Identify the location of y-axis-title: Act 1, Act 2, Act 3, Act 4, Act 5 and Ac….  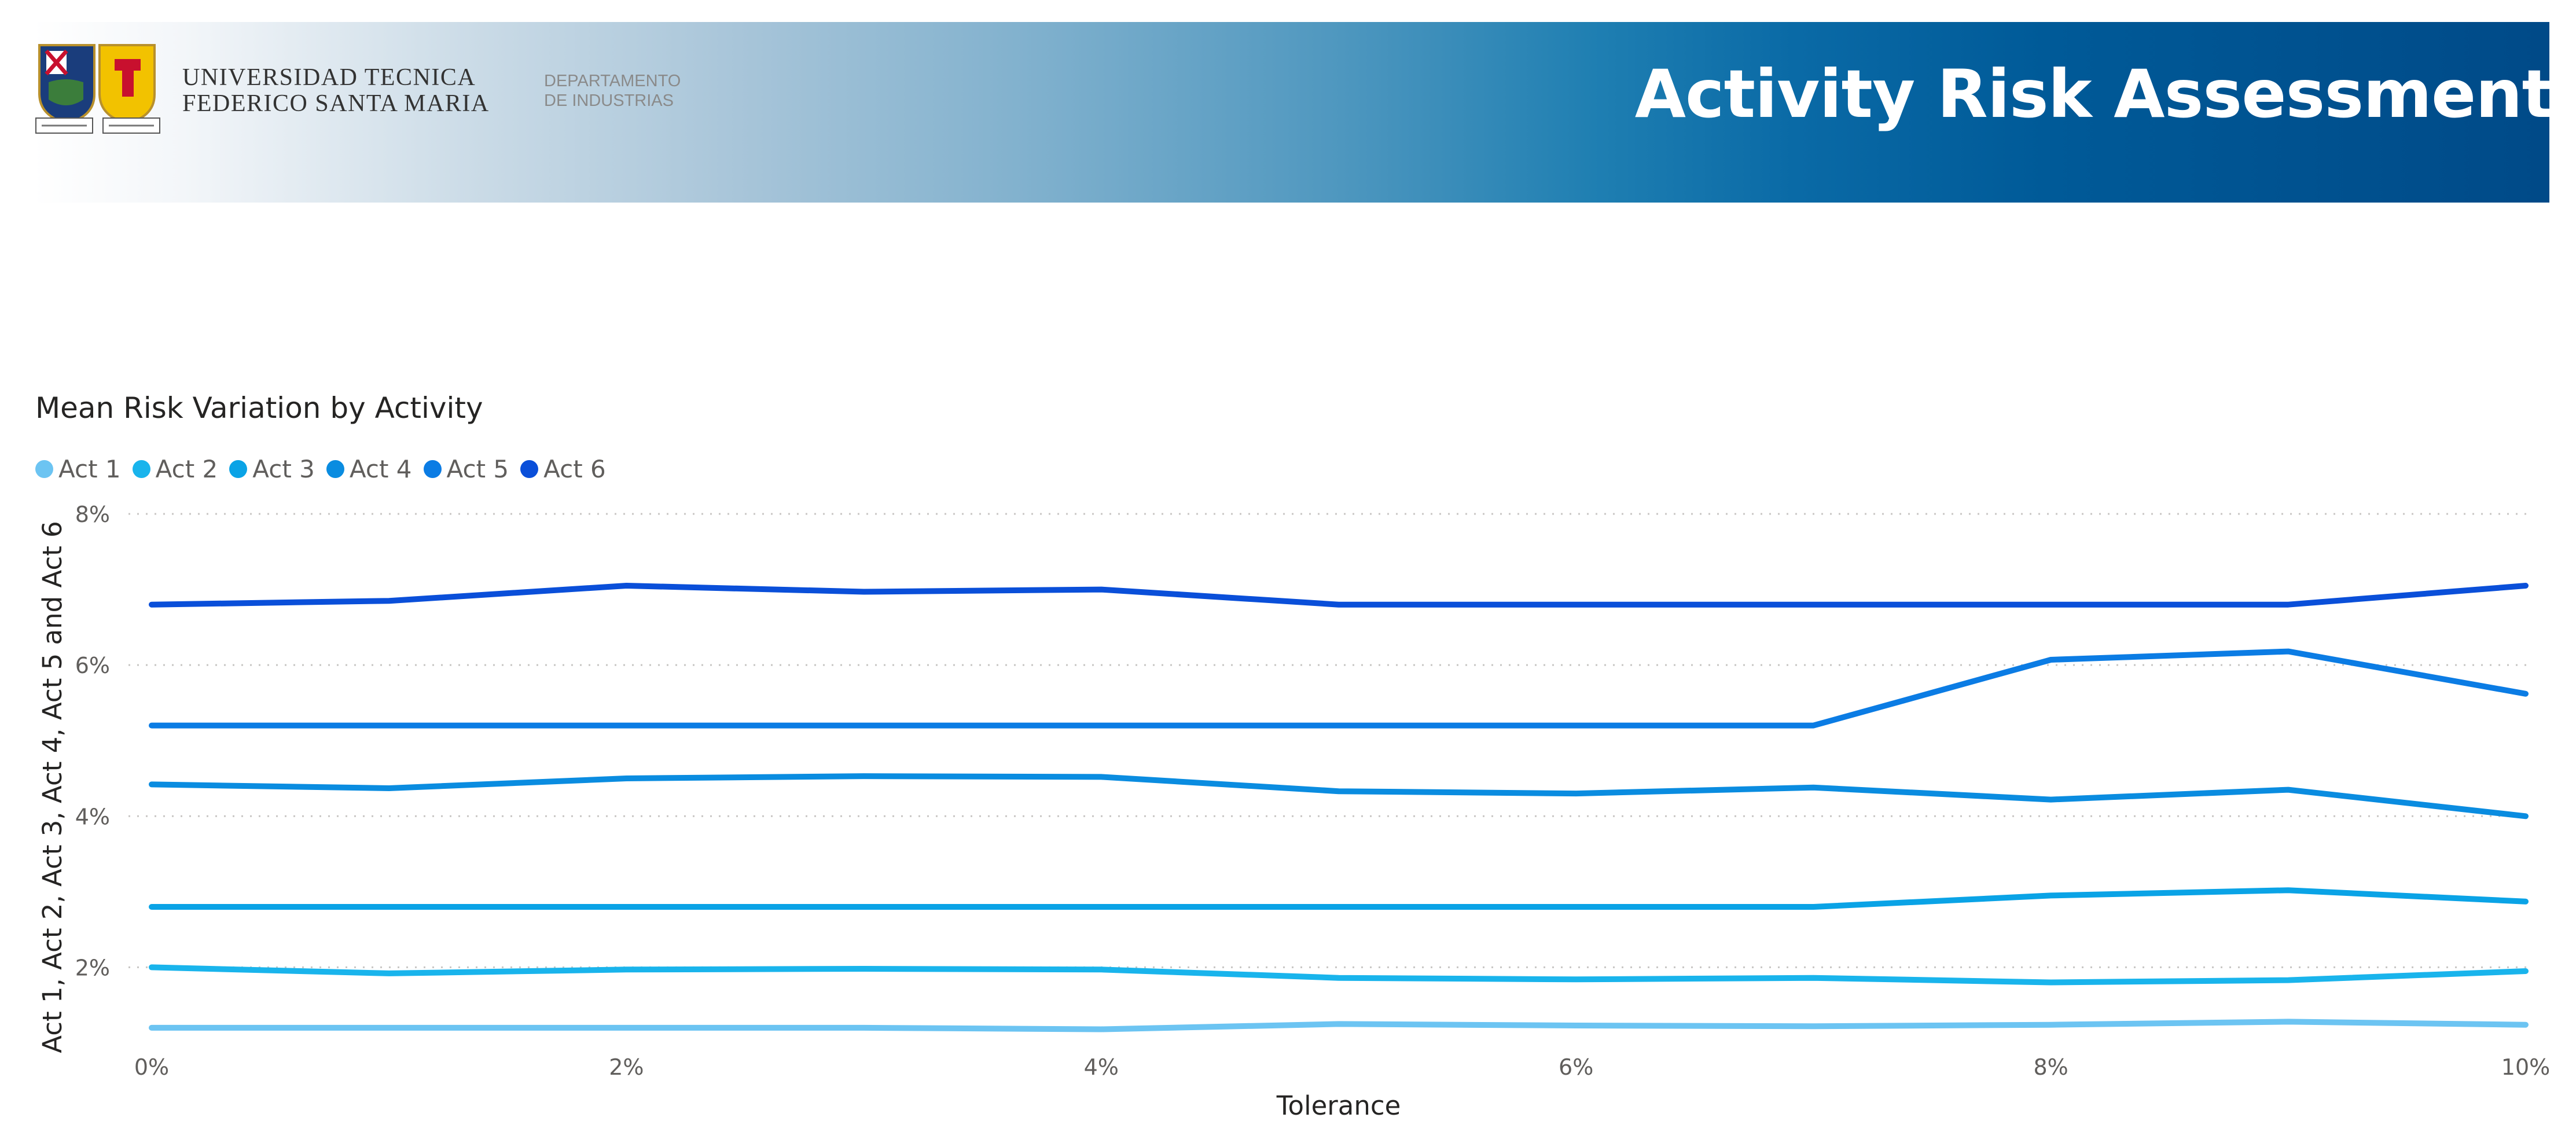
(53, 787).